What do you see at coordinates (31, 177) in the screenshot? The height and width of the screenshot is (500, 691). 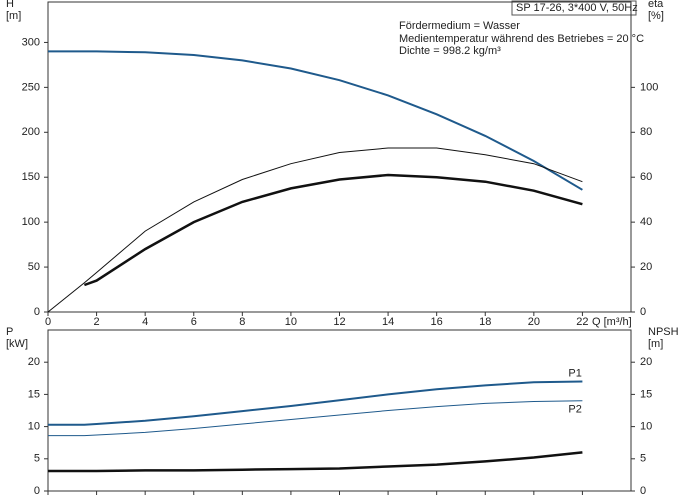 I see `y-tick-label: 150` at bounding box center [31, 177].